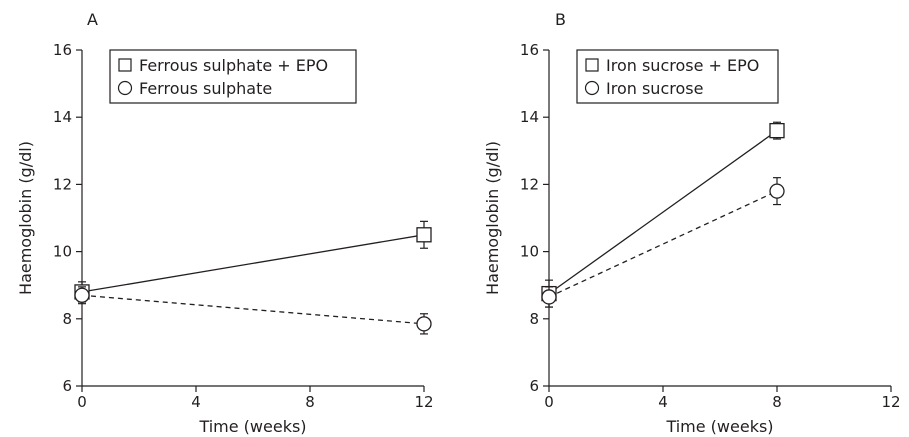 The height and width of the screenshot is (437, 909). What do you see at coordinates (92, 19) in the screenshot?
I see `panel-label: A` at bounding box center [92, 19].